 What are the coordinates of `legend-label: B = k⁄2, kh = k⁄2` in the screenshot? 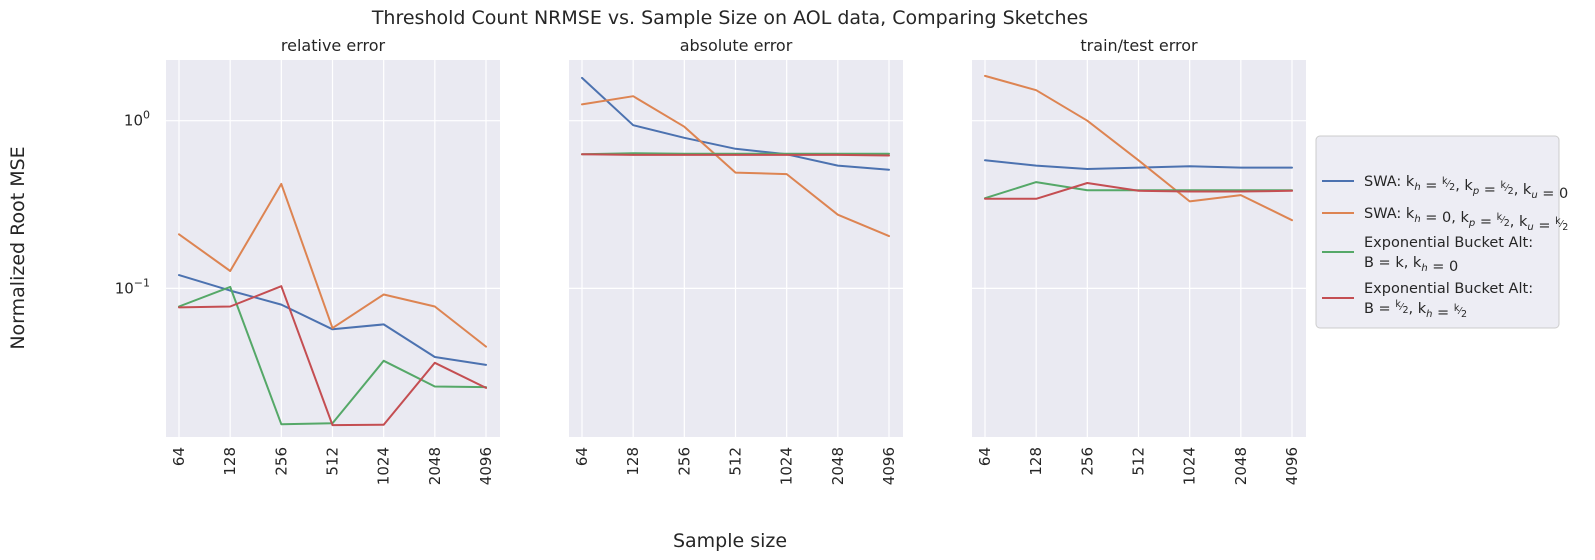 It's located at (1415, 310).